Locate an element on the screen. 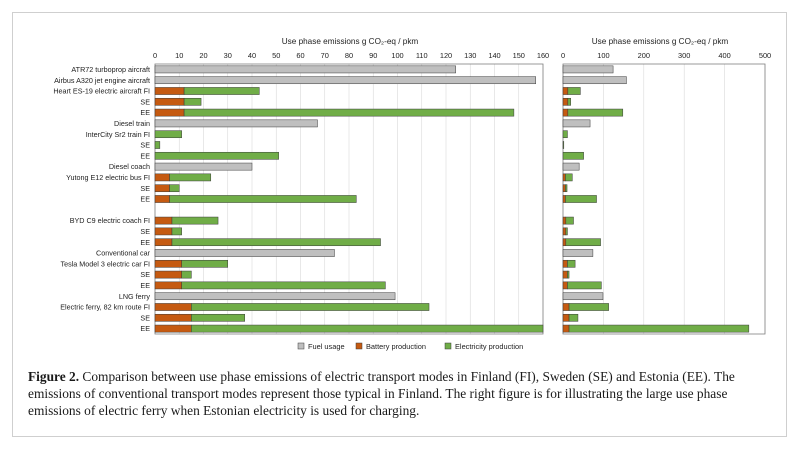 Image resolution: width=800 pixels, height=450 pixels. row-label: LNG ferry is located at coordinates (135, 296).